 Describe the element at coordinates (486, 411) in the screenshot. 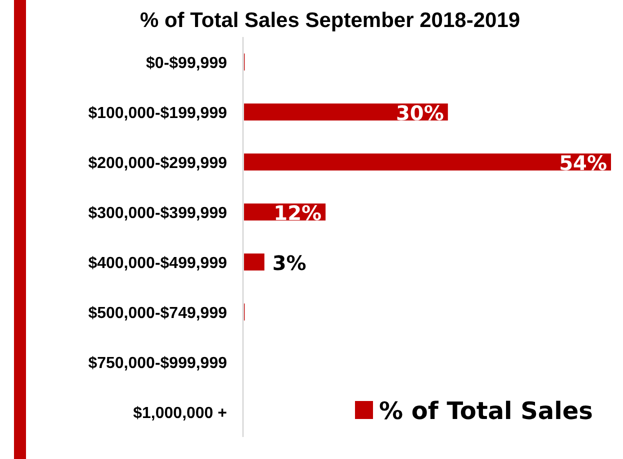

I see `legend-label: % of Total Sales` at that location.